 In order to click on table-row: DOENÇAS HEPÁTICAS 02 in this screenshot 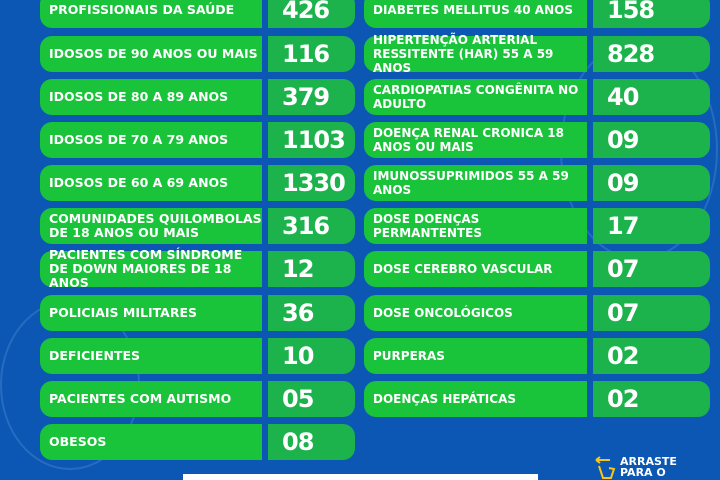, I will do `click(537, 399)`.